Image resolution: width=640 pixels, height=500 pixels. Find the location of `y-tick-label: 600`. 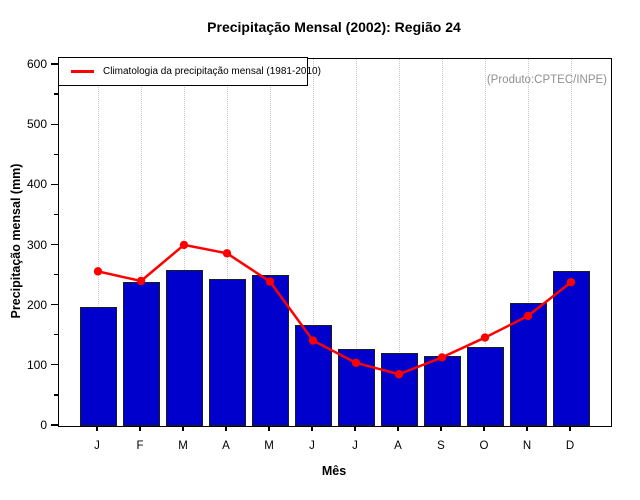

y-tick-label: 600 is located at coordinates (36, 64).